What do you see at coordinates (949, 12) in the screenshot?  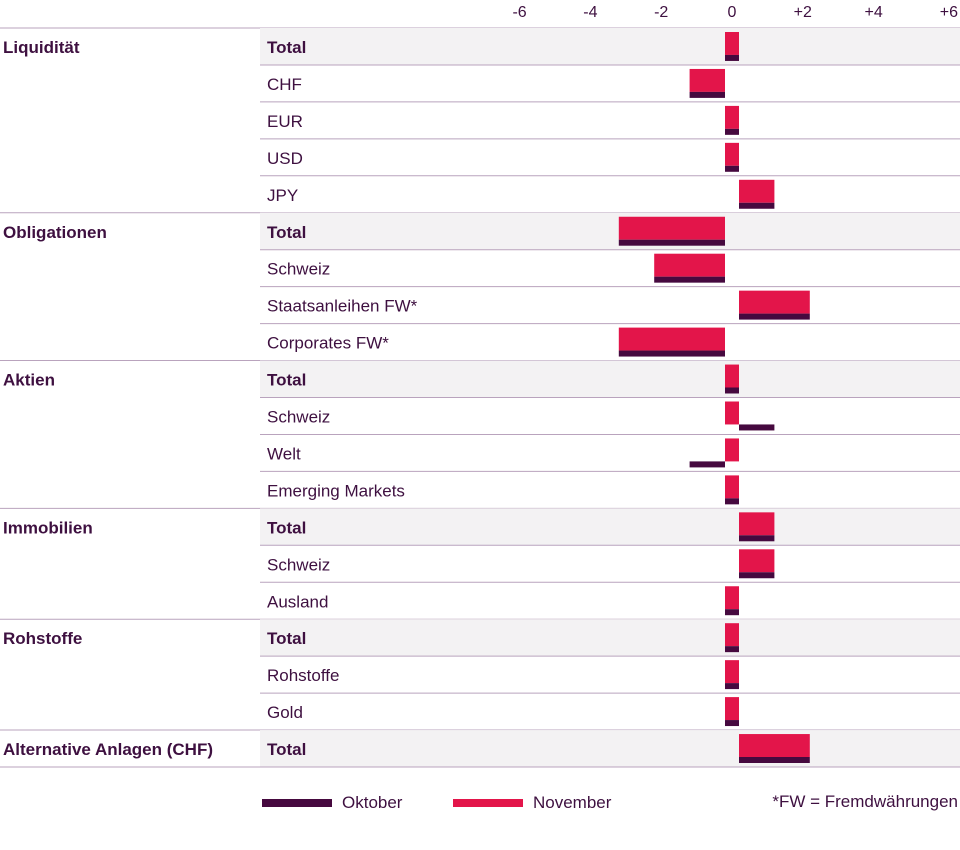 I see `x-tick-label: +6` at bounding box center [949, 12].